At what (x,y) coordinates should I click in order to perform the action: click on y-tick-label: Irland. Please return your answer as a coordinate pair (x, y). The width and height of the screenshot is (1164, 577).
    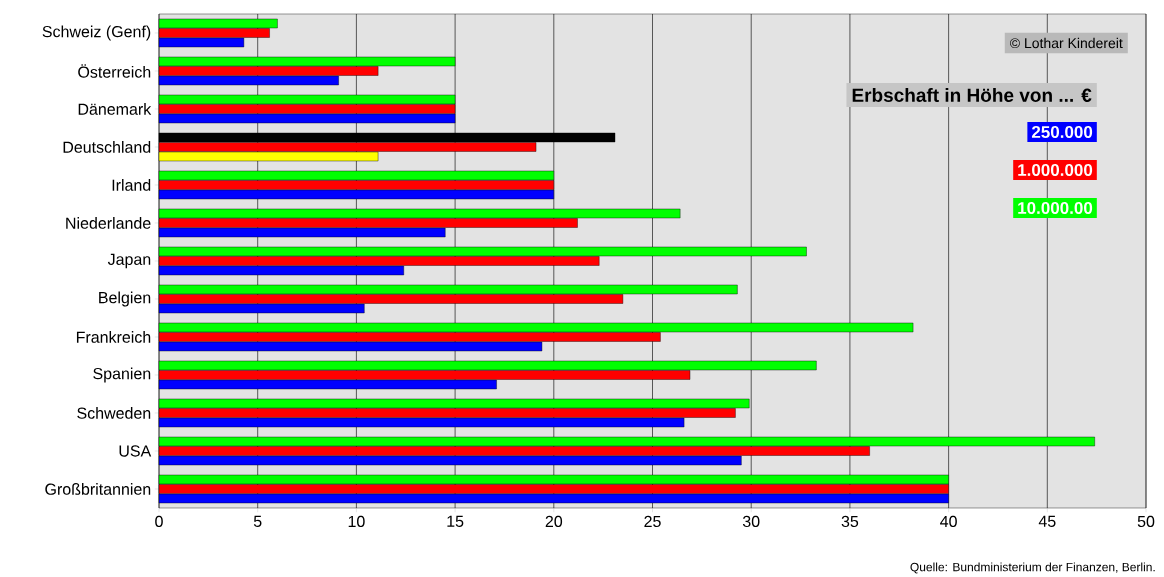
    Looking at the image, I should click on (131, 185).